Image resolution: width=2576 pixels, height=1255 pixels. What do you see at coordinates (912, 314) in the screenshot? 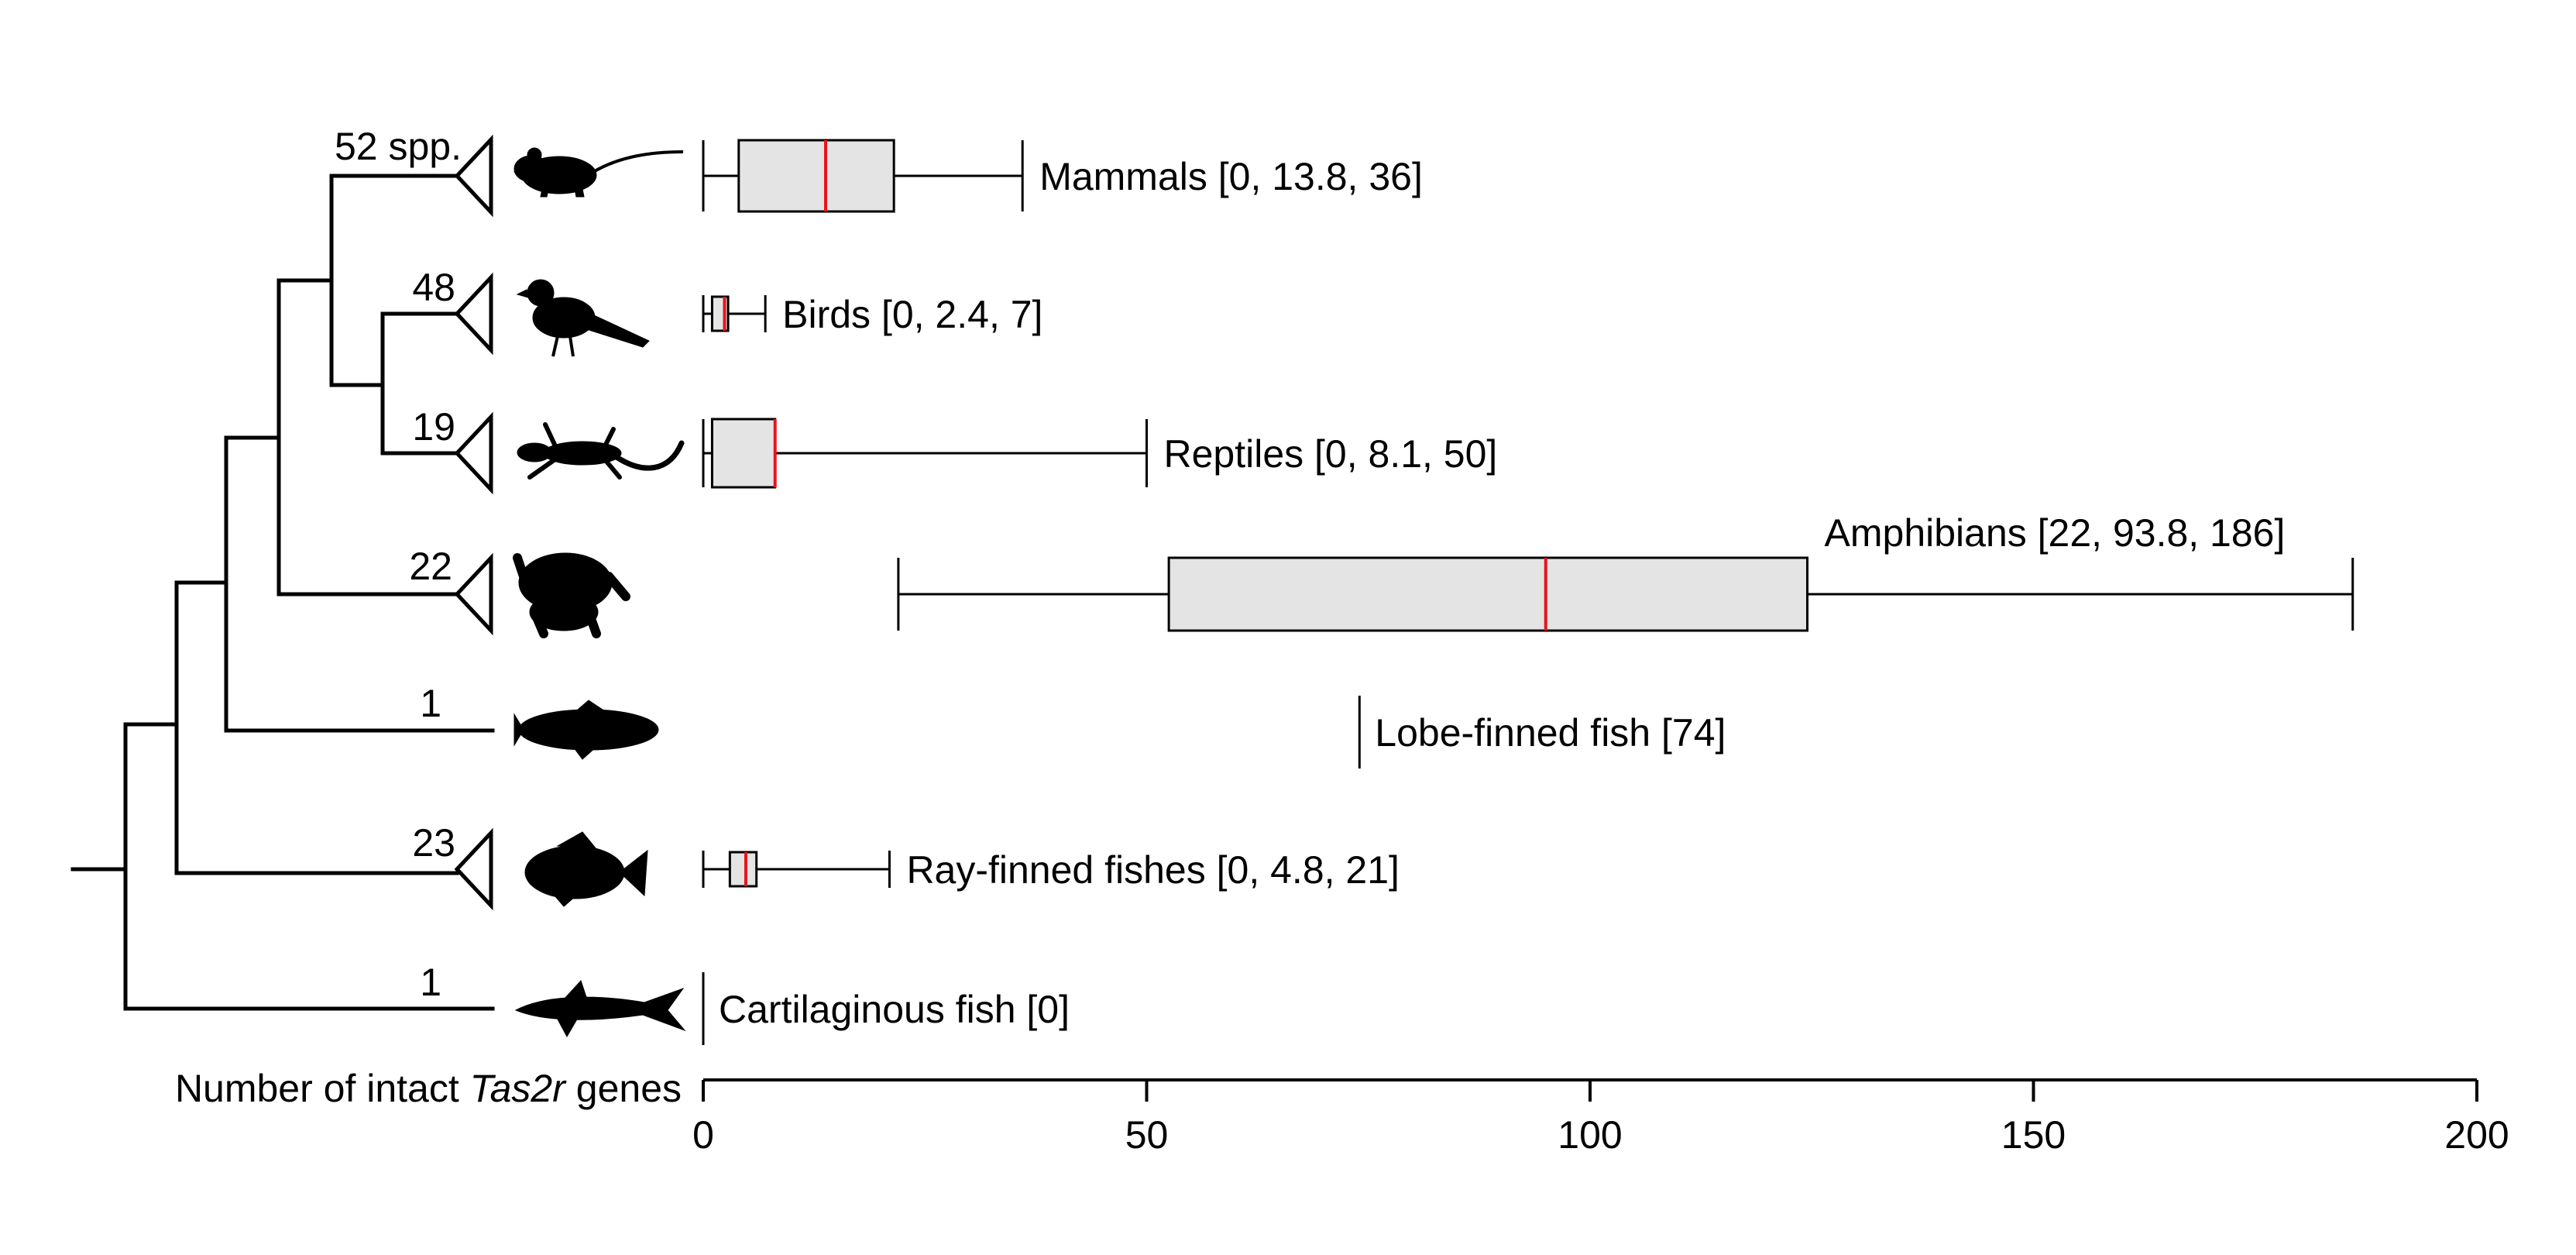
I see `group-label-birds: Birds [0, 2.4, 7]` at bounding box center [912, 314].